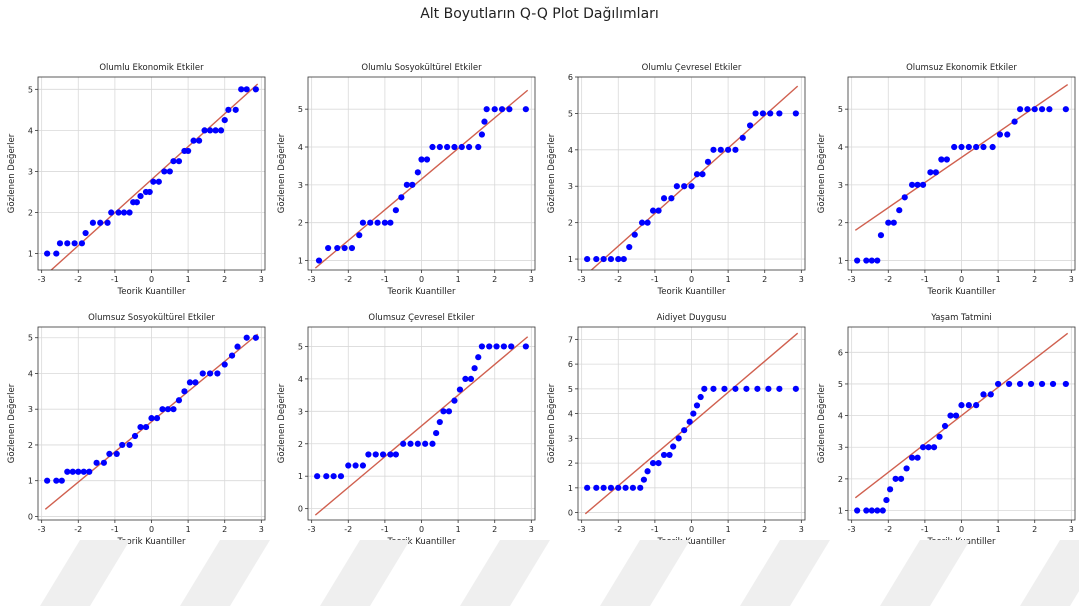 Image resolution: width=1079 pixels, height=606 pixels. What do you see at coordinates (224, 529) in the screenshot?
I see `x-tick-label: 2` at bounding box center [224, 529].